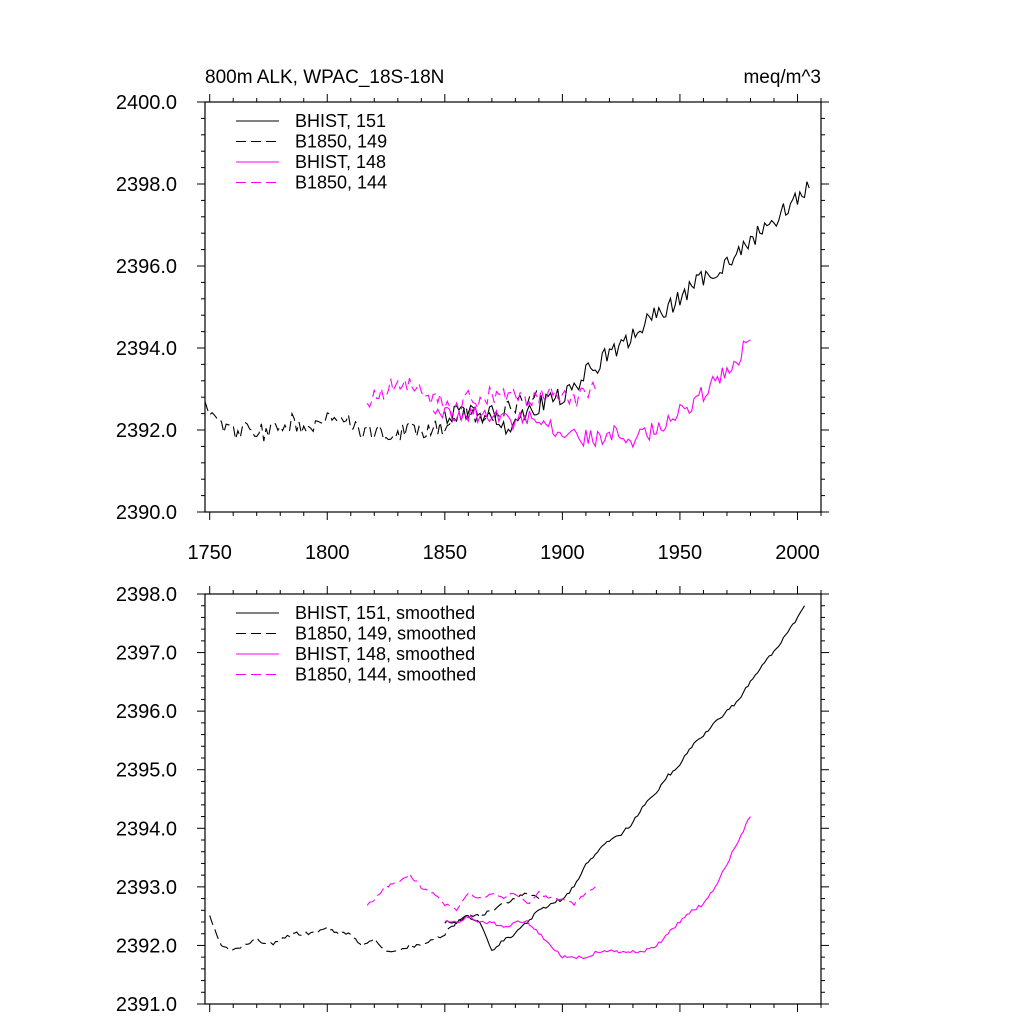 This screenshot has width=1024, height=1024. Describe the element at coordinates (146, 103) in the screenshot. I see `top-y-tick-label: 2400.0` at that location.